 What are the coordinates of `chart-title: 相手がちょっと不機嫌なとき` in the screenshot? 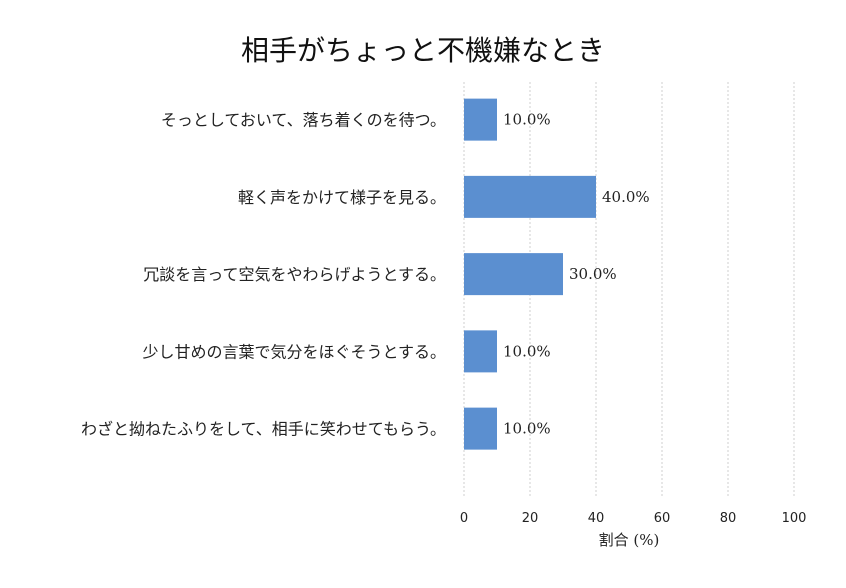 It's located at (423, 50).